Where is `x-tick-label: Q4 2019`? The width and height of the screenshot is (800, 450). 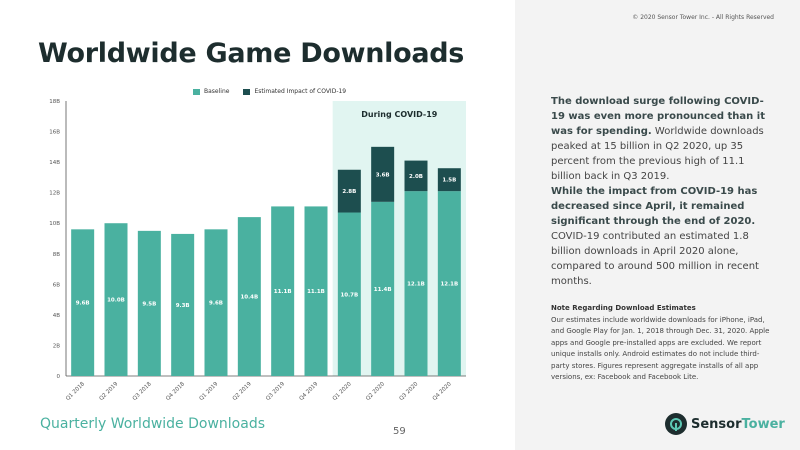 x-tick-label: Q4 2019 is located at coordinates (308, 391).